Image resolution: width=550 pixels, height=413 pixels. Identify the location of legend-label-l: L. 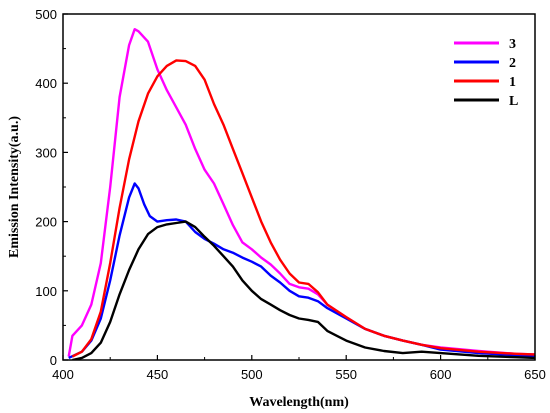
(513, 101).